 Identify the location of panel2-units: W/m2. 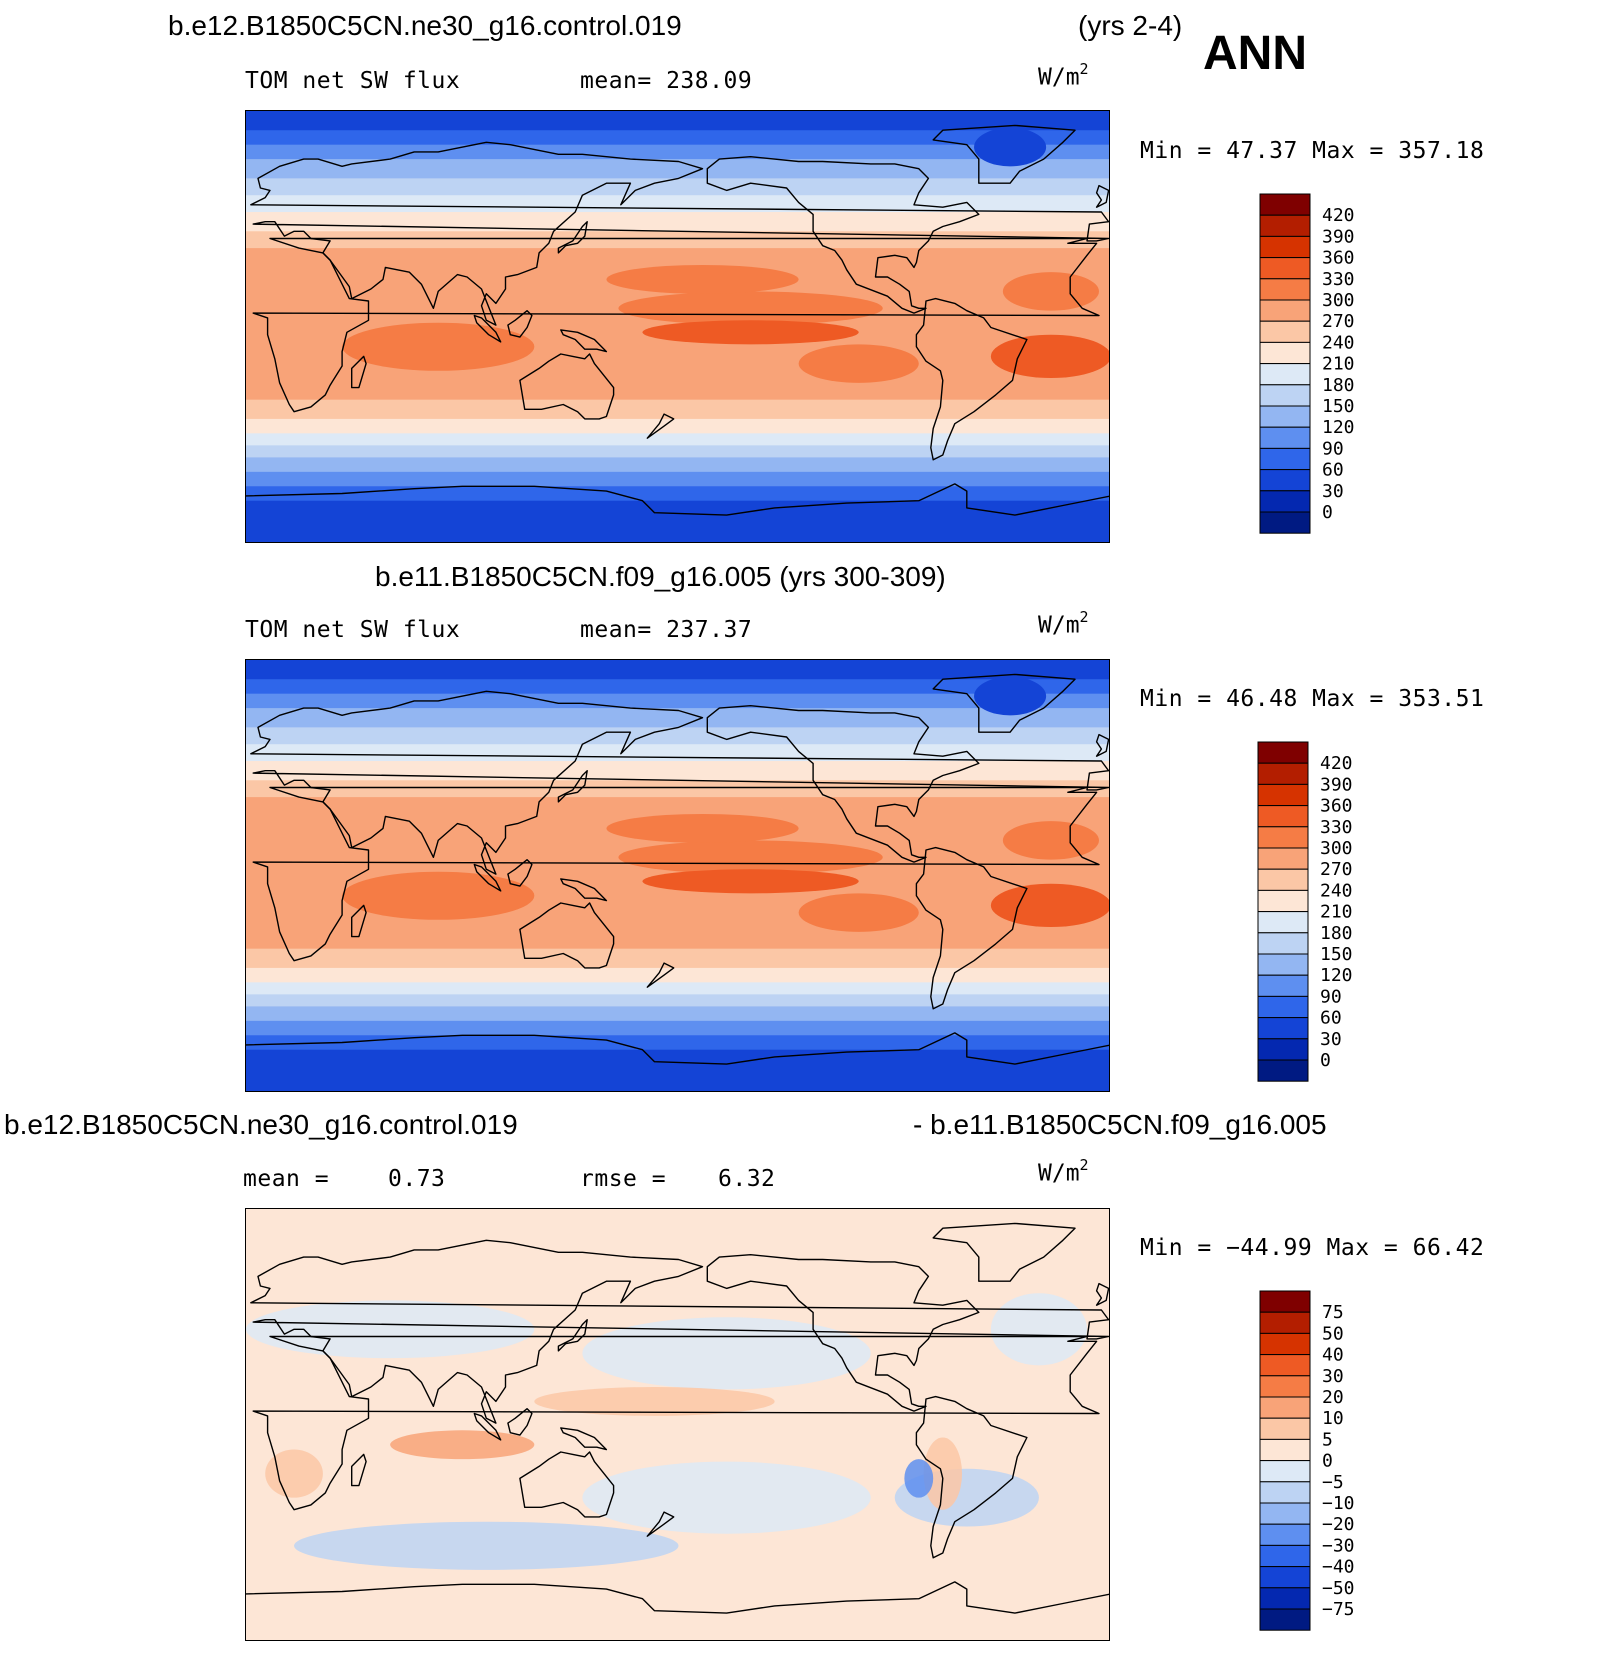
(1063, 623).